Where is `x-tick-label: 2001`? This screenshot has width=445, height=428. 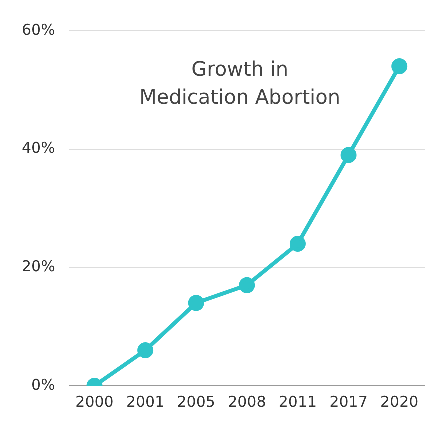
x-tick-label: 2001 is located at coordinates (145, 401).